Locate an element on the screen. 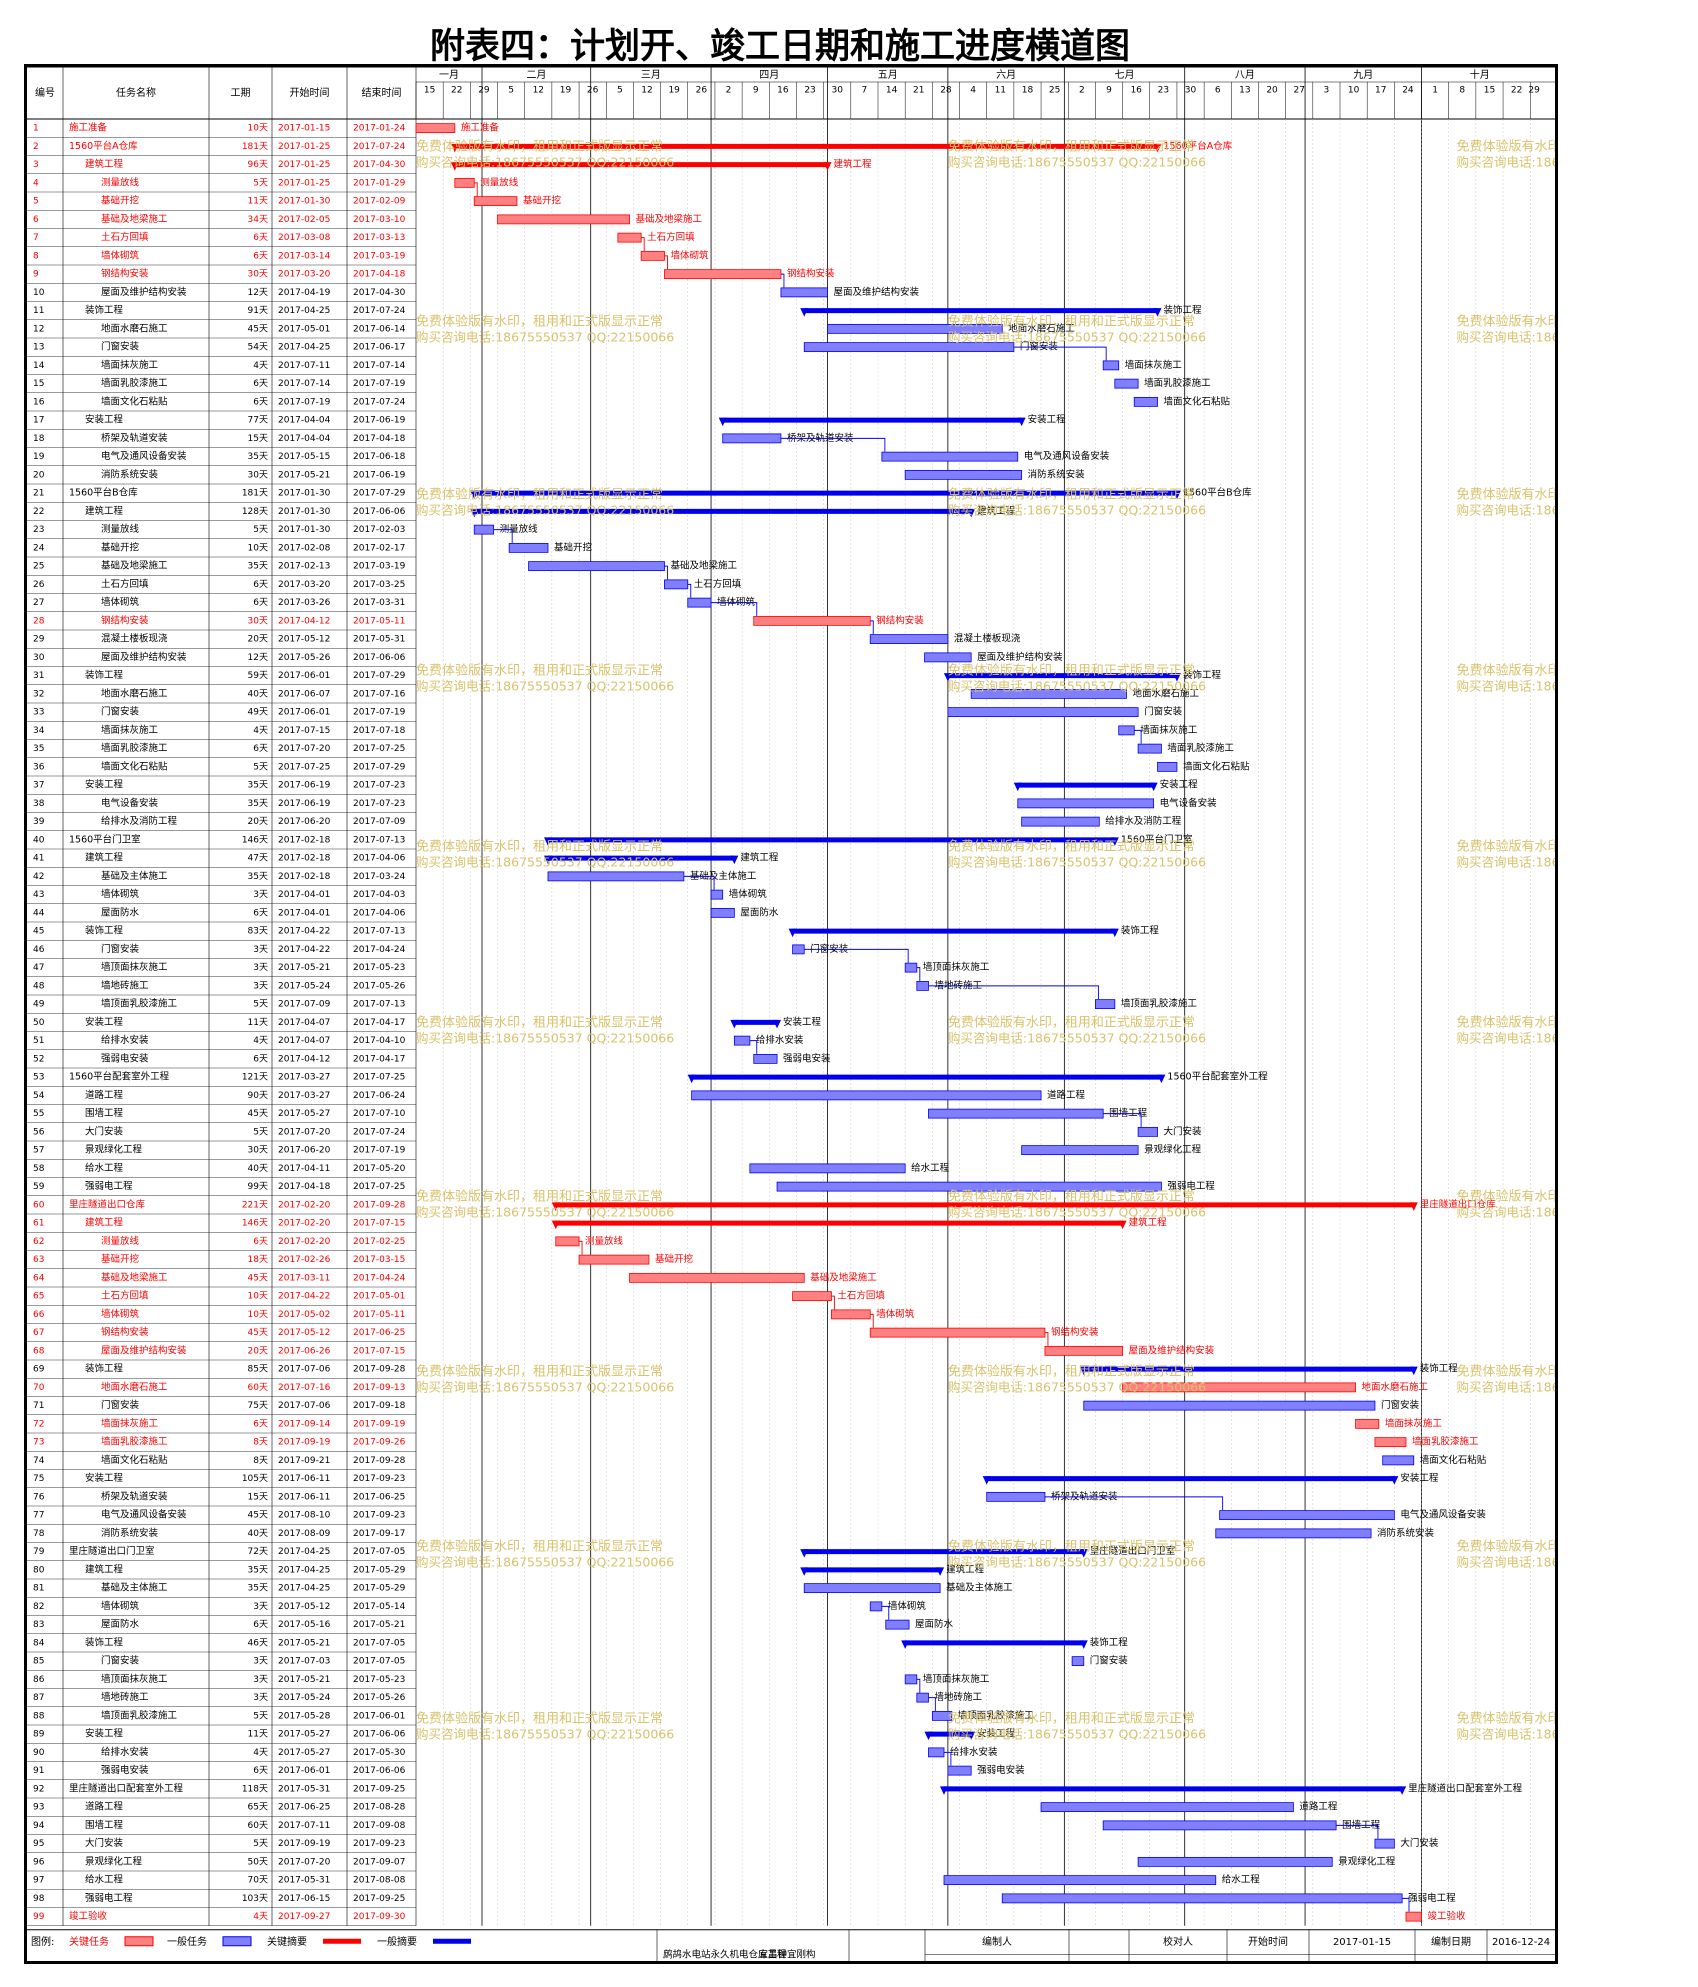 This screenshot has height=1987, width=1698. month-label: 十月 is located at coordinates (1480, 74).